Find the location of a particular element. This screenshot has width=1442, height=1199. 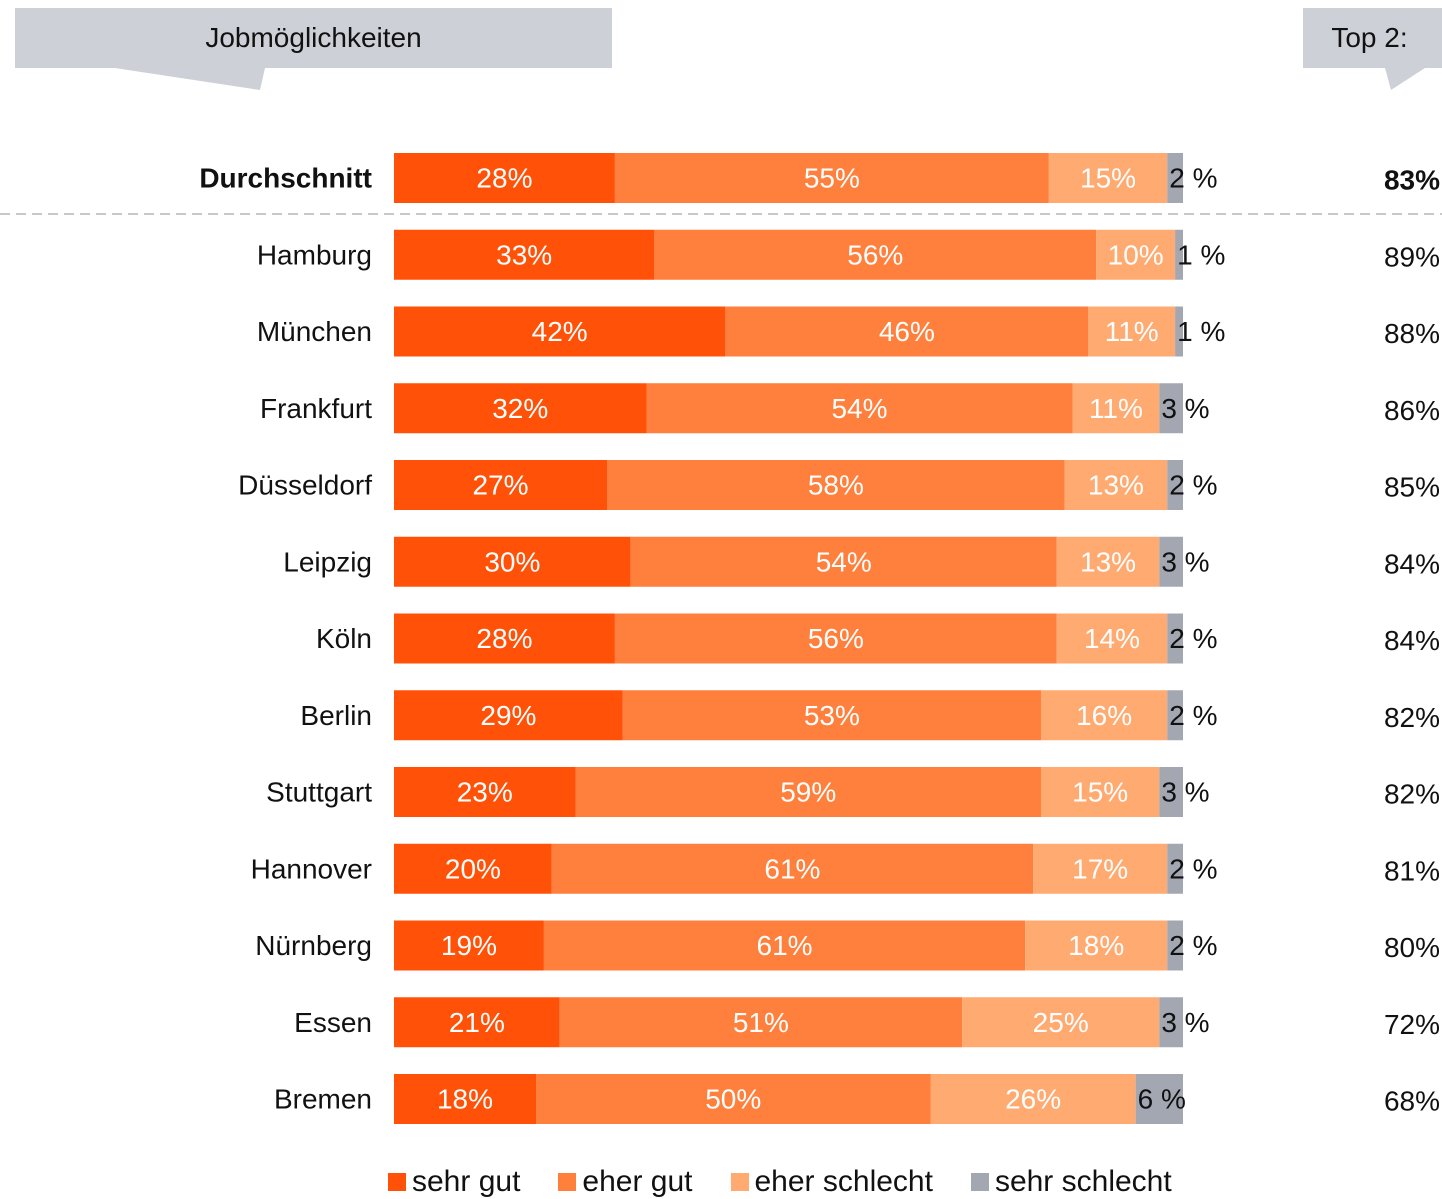

data-label: 6 % is located at coordinates (1162, 1099).